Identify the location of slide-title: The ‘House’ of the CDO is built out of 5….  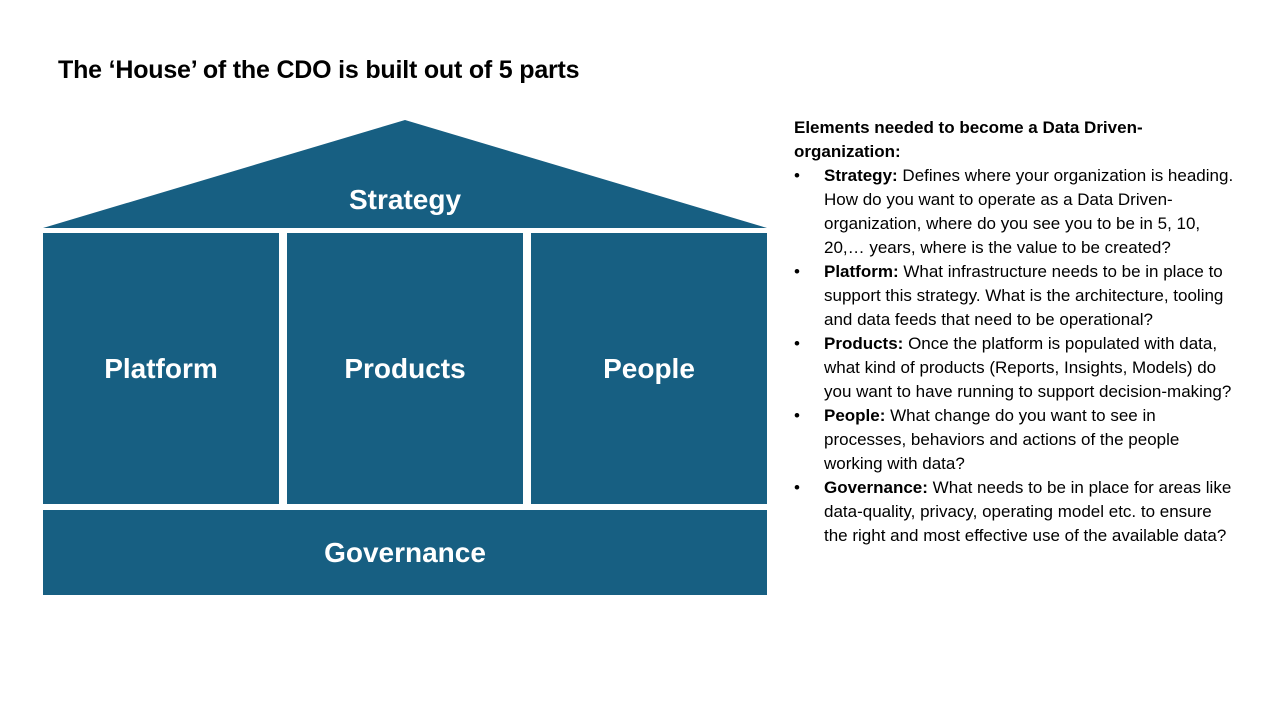
(319, 70).